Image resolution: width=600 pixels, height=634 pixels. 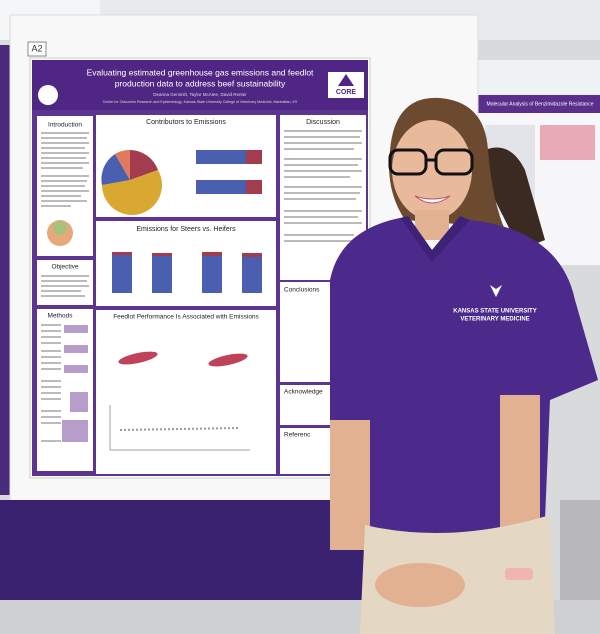 What do you see at coordinates (350, 485) in the screenshot?
I see `arm` at bounding box center [350, 485].